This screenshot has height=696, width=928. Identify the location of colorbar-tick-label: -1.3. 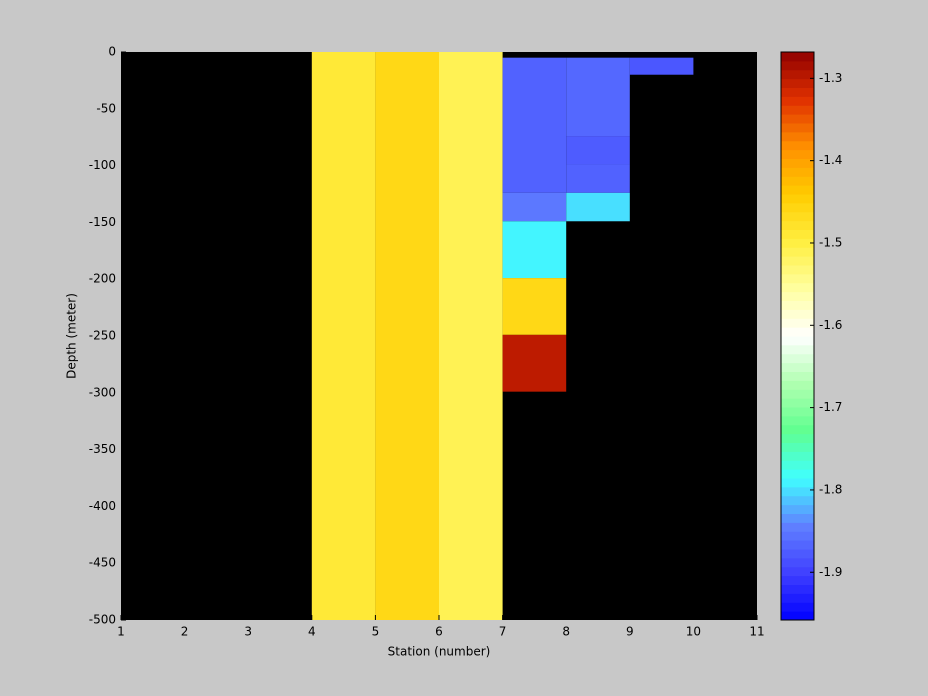
(830, 78).